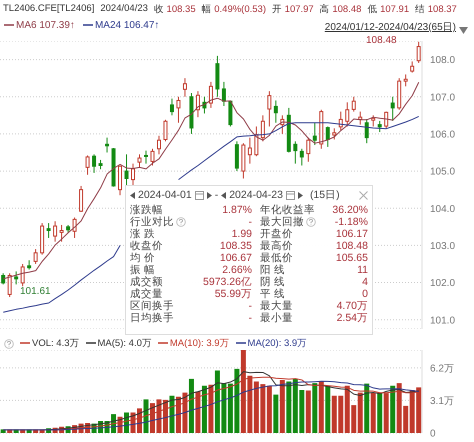 This screenshot has height=442, width=474. What do you see at coordinates (236, 270) in the screenshot?
I see `annotation: 2.66%` at bounding box center [236, 270].